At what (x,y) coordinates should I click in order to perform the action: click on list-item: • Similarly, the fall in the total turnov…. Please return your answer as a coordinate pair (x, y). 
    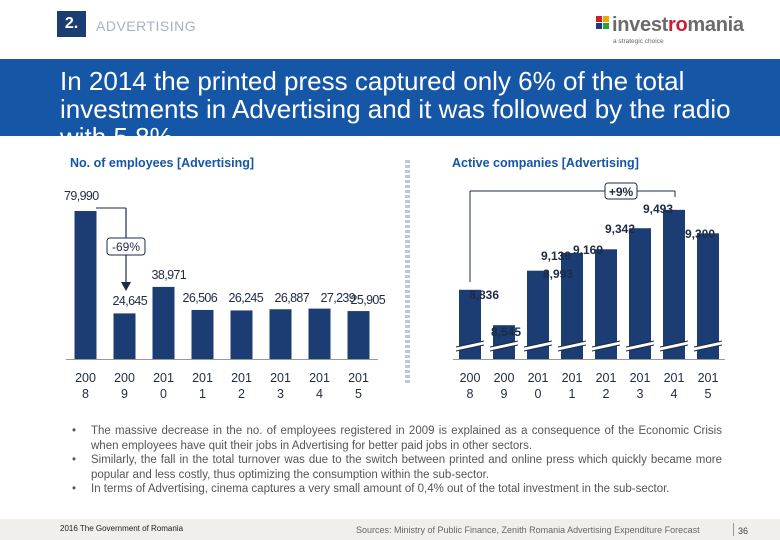
    Looking at the image, I should click on (397, 467).